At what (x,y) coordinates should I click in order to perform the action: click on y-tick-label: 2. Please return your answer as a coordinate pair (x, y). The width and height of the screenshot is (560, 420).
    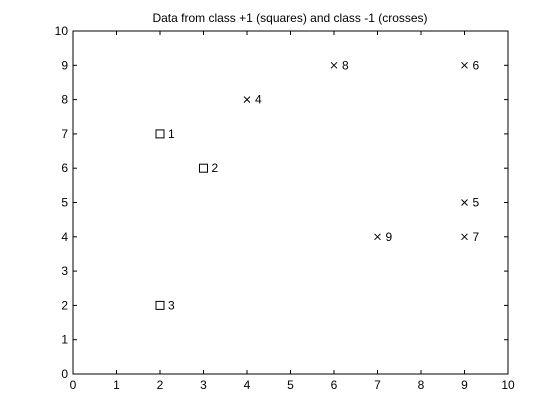
    Looking at the image, I should click on (64, 305).